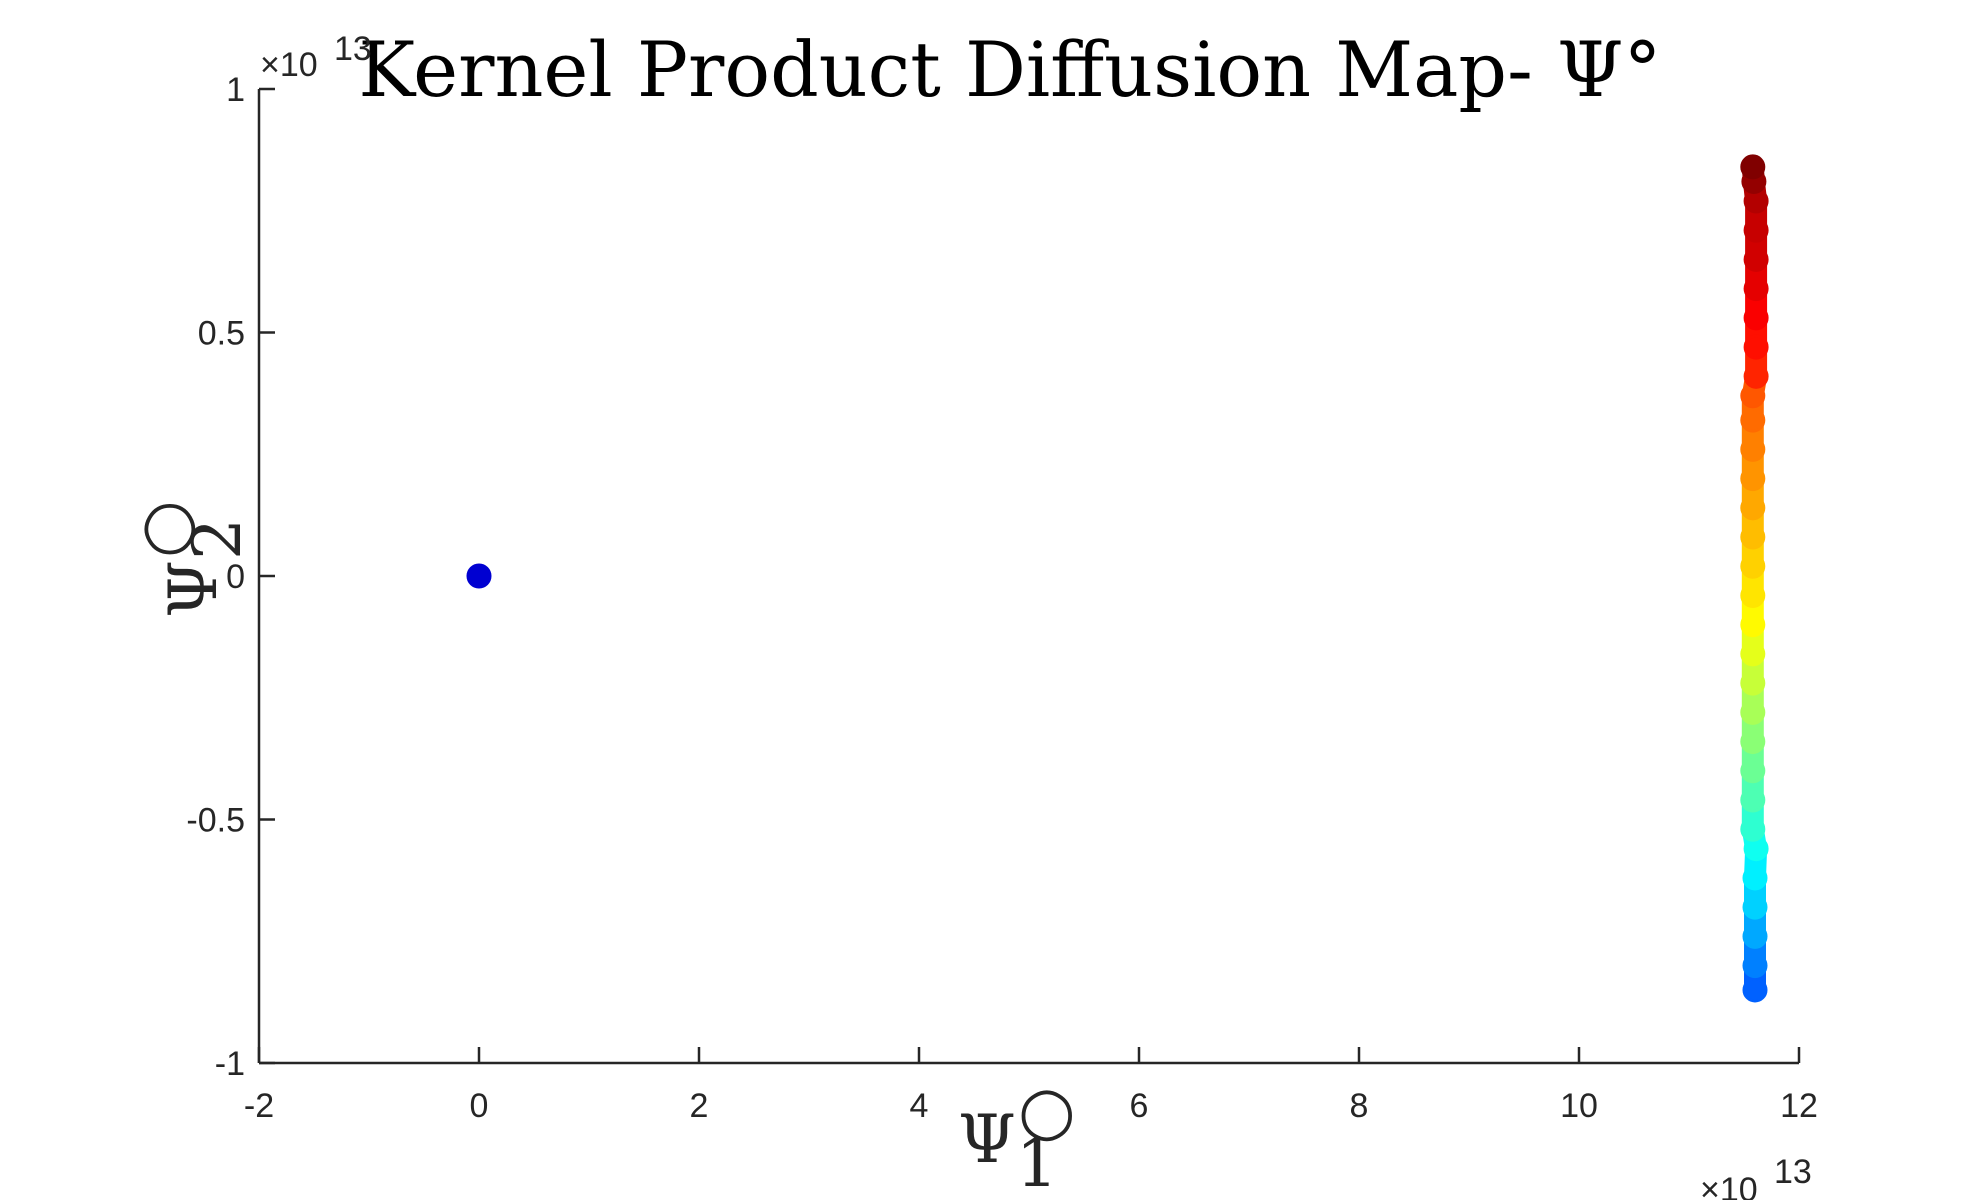 The image size is (1971, 1200). What do you see at coordinates (1729, 1185) in the screenshot?
I see `x-exponent-prefix: ×10` at bounding box center [1729, 1185].